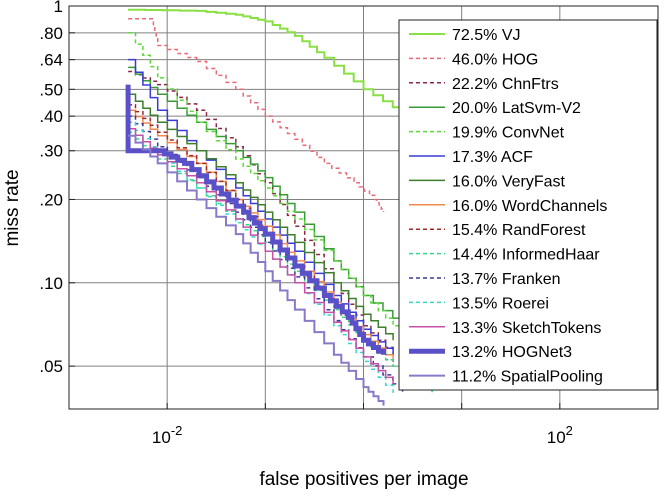  What do you see at coordinates (51, 283) in the screenshot?
I see `y-tick-label: .10` at bounding box center [51, 283].